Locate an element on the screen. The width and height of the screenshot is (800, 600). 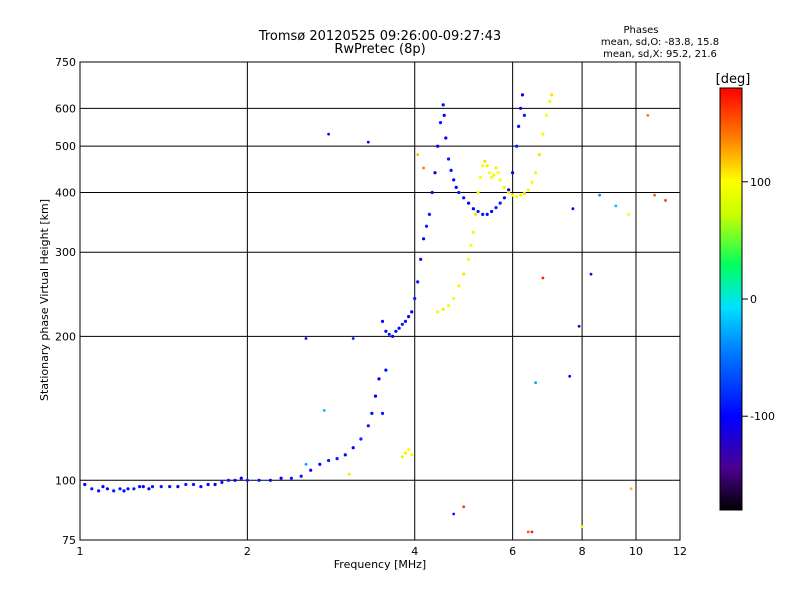
stats-heading: Phases is located at coordinates (640, 30).